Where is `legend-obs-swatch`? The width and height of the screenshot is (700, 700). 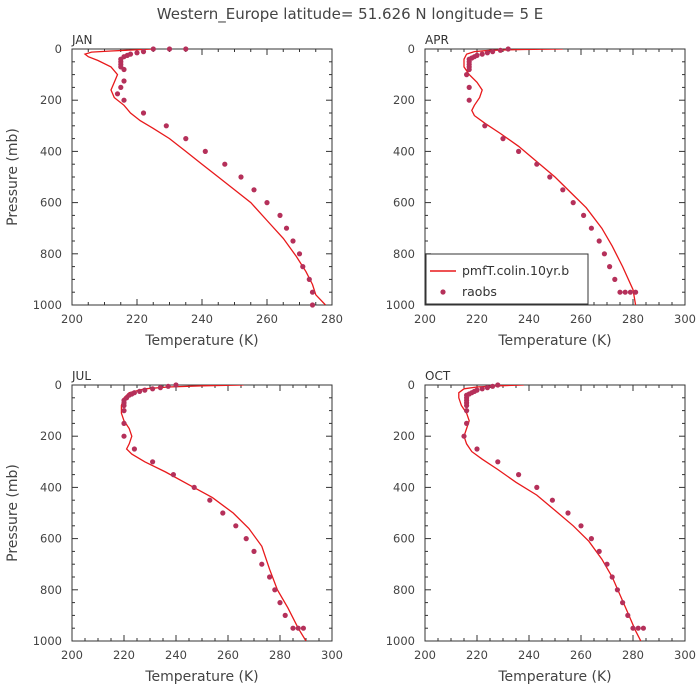 legend-obs-swatch is located at coordinates (443, 292).